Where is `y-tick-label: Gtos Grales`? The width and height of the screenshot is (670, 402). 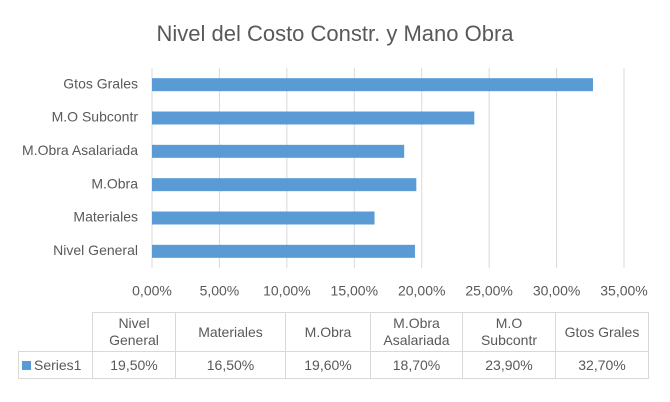 y-tick-label: Gtos Grales is located at coordinates (100, 83).